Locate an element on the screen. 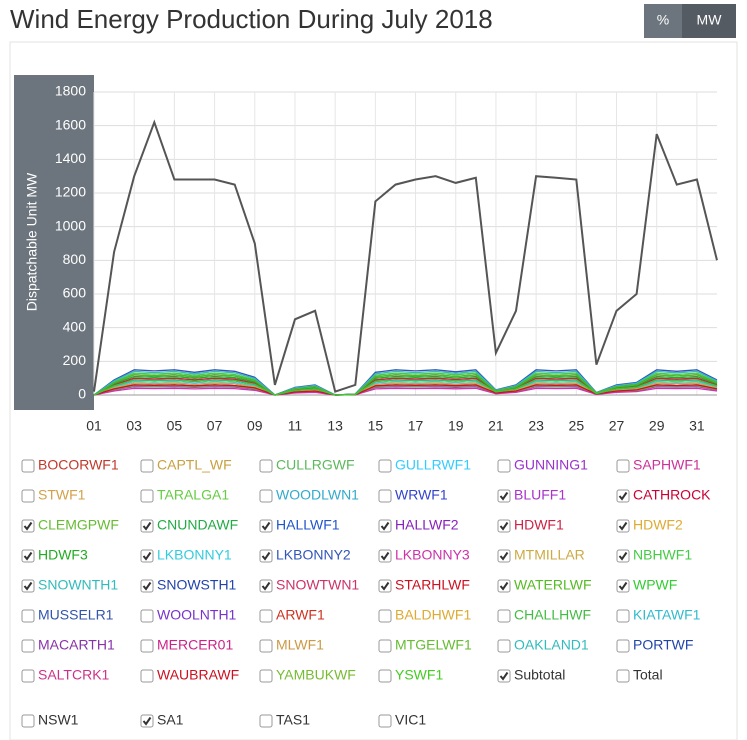  legend-label: WRWF1 is located at coordinates (421, 495).